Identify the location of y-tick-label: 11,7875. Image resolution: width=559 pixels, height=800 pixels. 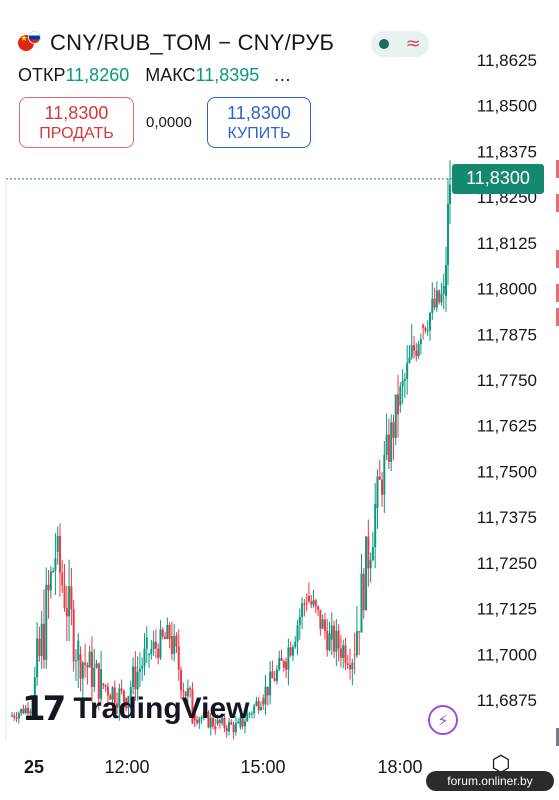
(507, 334).